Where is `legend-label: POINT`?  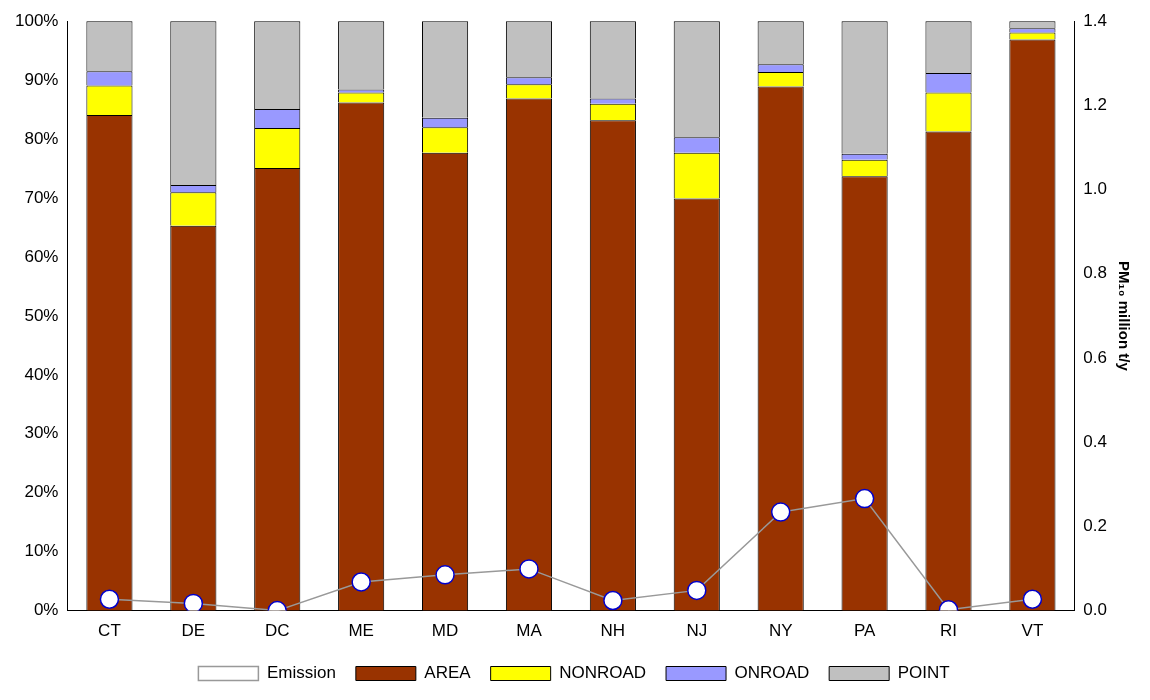
legend-label: POINT is located at coordinates (923, 673).